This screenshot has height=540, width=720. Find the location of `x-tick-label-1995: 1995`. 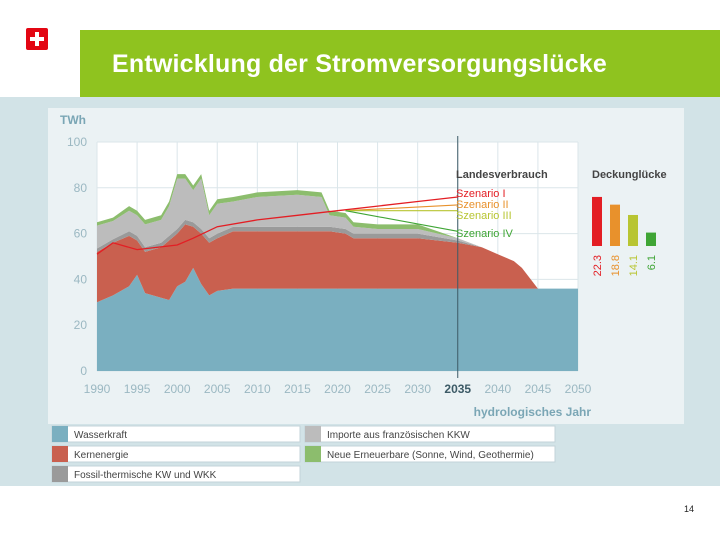

x-tick-label-1995: 1995 is located at coordinates (137, 389).